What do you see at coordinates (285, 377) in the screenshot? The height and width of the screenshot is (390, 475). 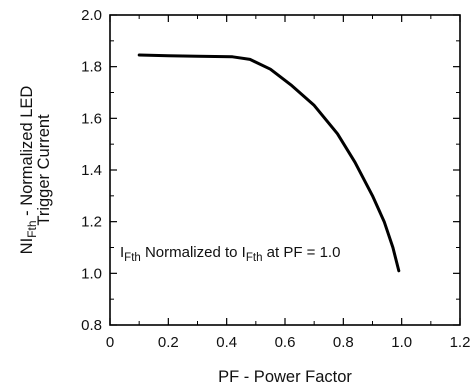 I see `x-axis-title: PF - Power Factor` at bounding box center [285, 377].